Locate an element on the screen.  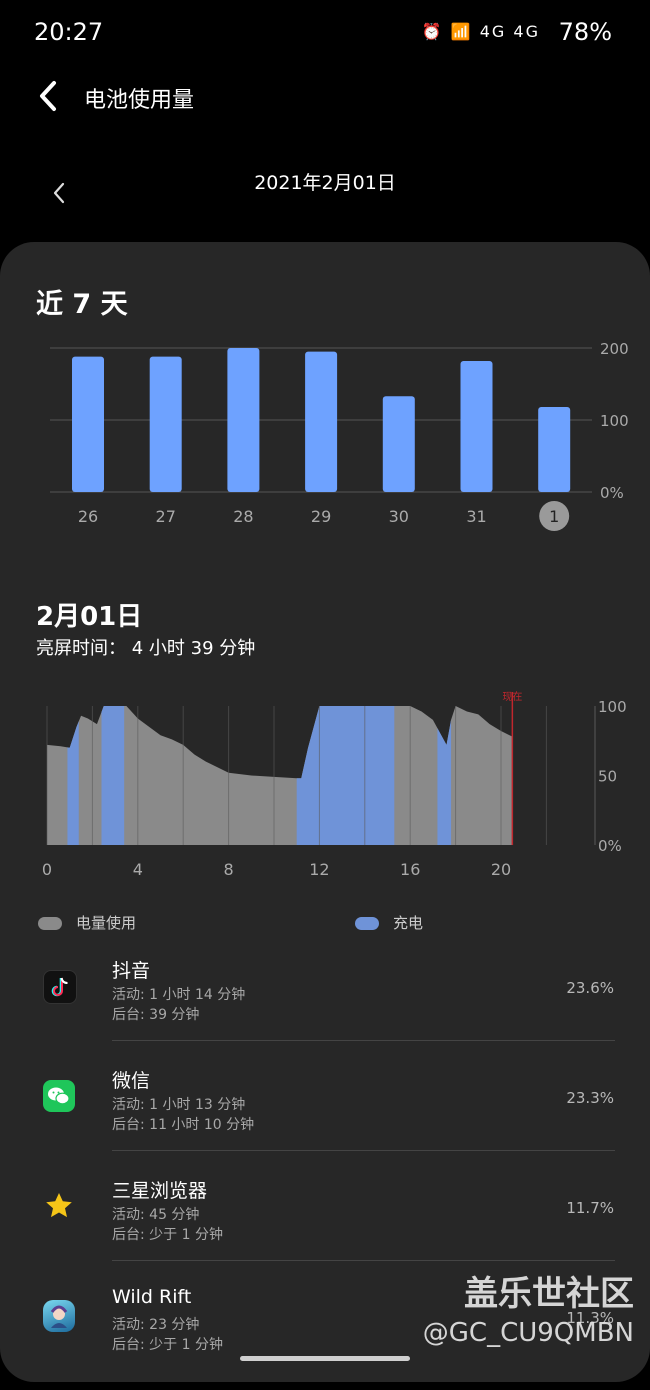
battery-level: 78% is located at coordinates (585, 32).